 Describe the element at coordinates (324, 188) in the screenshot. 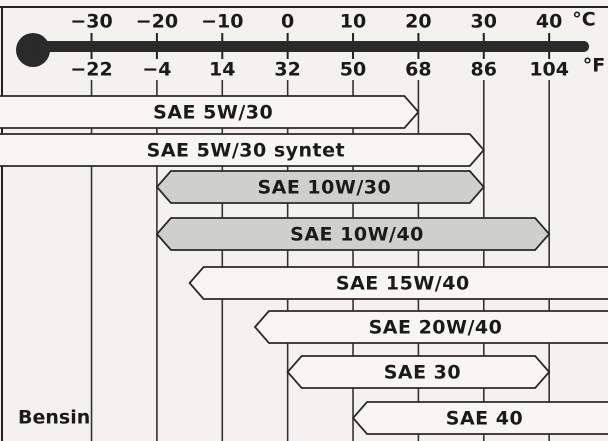

I see `bar-label: SAE 10W/30` at that location.